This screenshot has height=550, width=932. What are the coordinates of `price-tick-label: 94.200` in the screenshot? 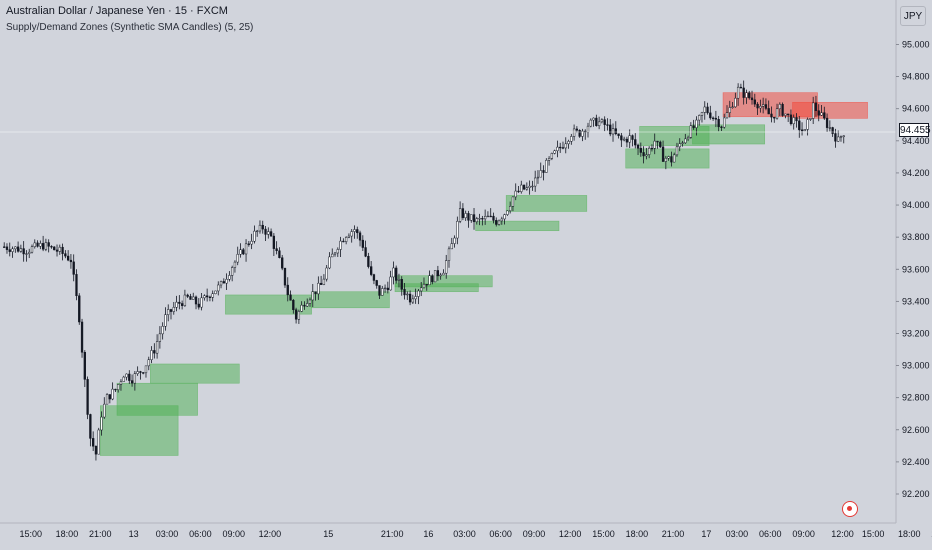 It's located at (916, 173).